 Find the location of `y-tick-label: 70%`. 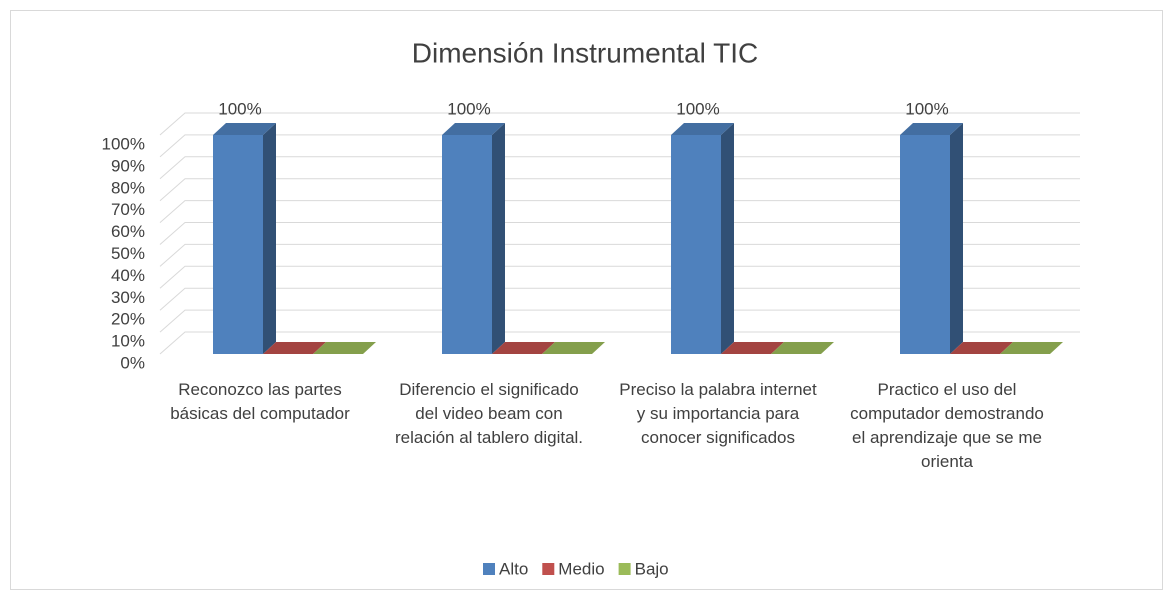

y-tick-label: 70% is located at coordinates (128, 209).